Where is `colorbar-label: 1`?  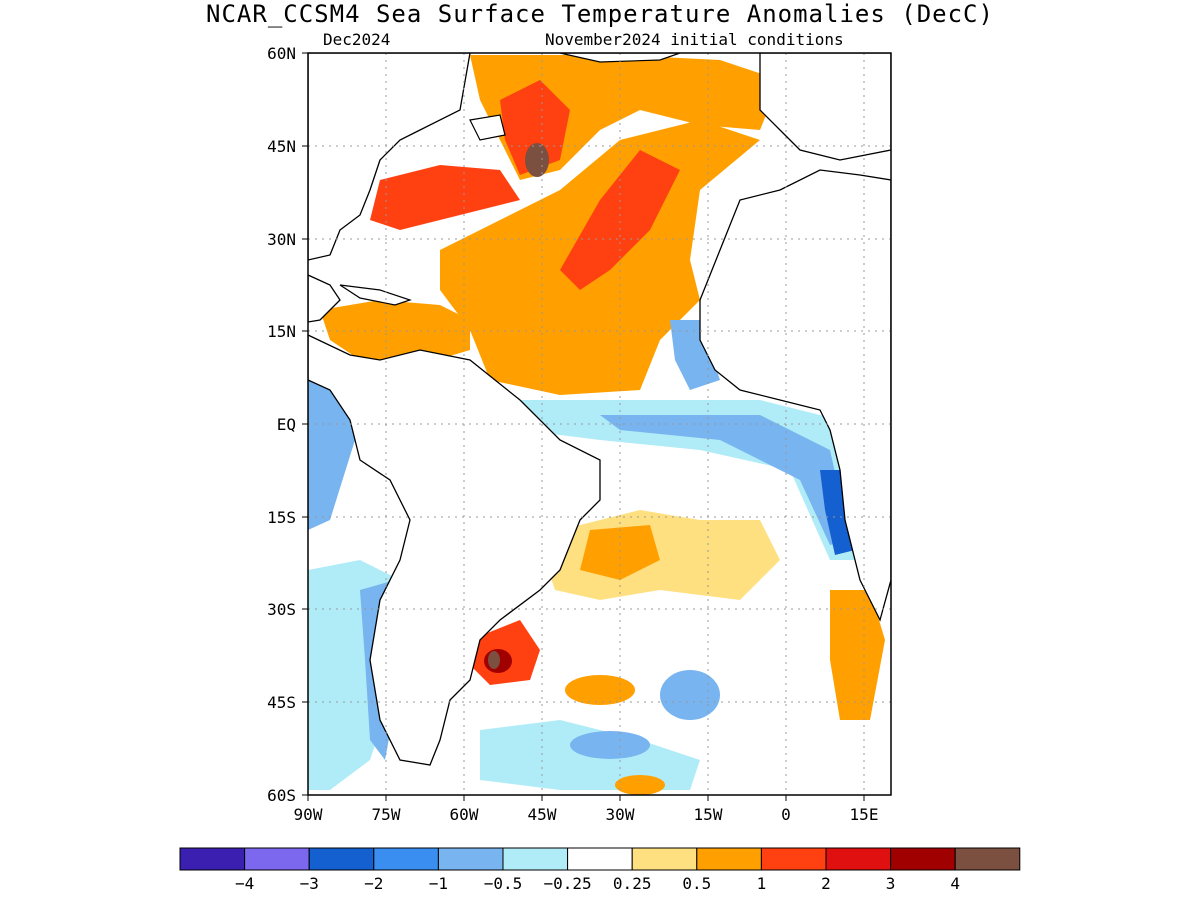 colorbar-label: 1 is located at coordinates (762, 883).